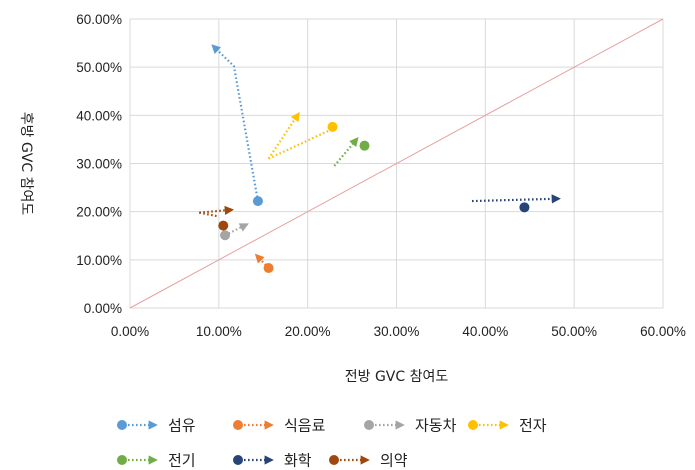  What do you see at coordinates (485, 331) in the screenshot?
I see `x-tick-label: 40.00%` at bounding box center [485, 331].